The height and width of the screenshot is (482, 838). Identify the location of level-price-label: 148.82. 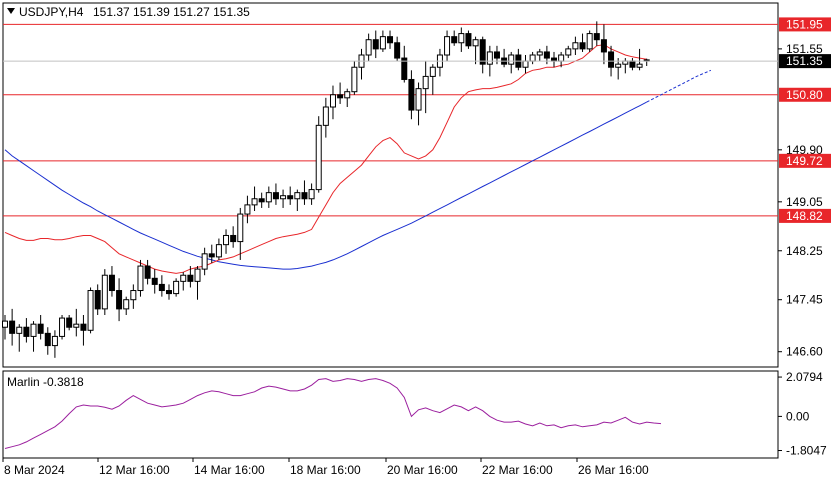
(804, 216).